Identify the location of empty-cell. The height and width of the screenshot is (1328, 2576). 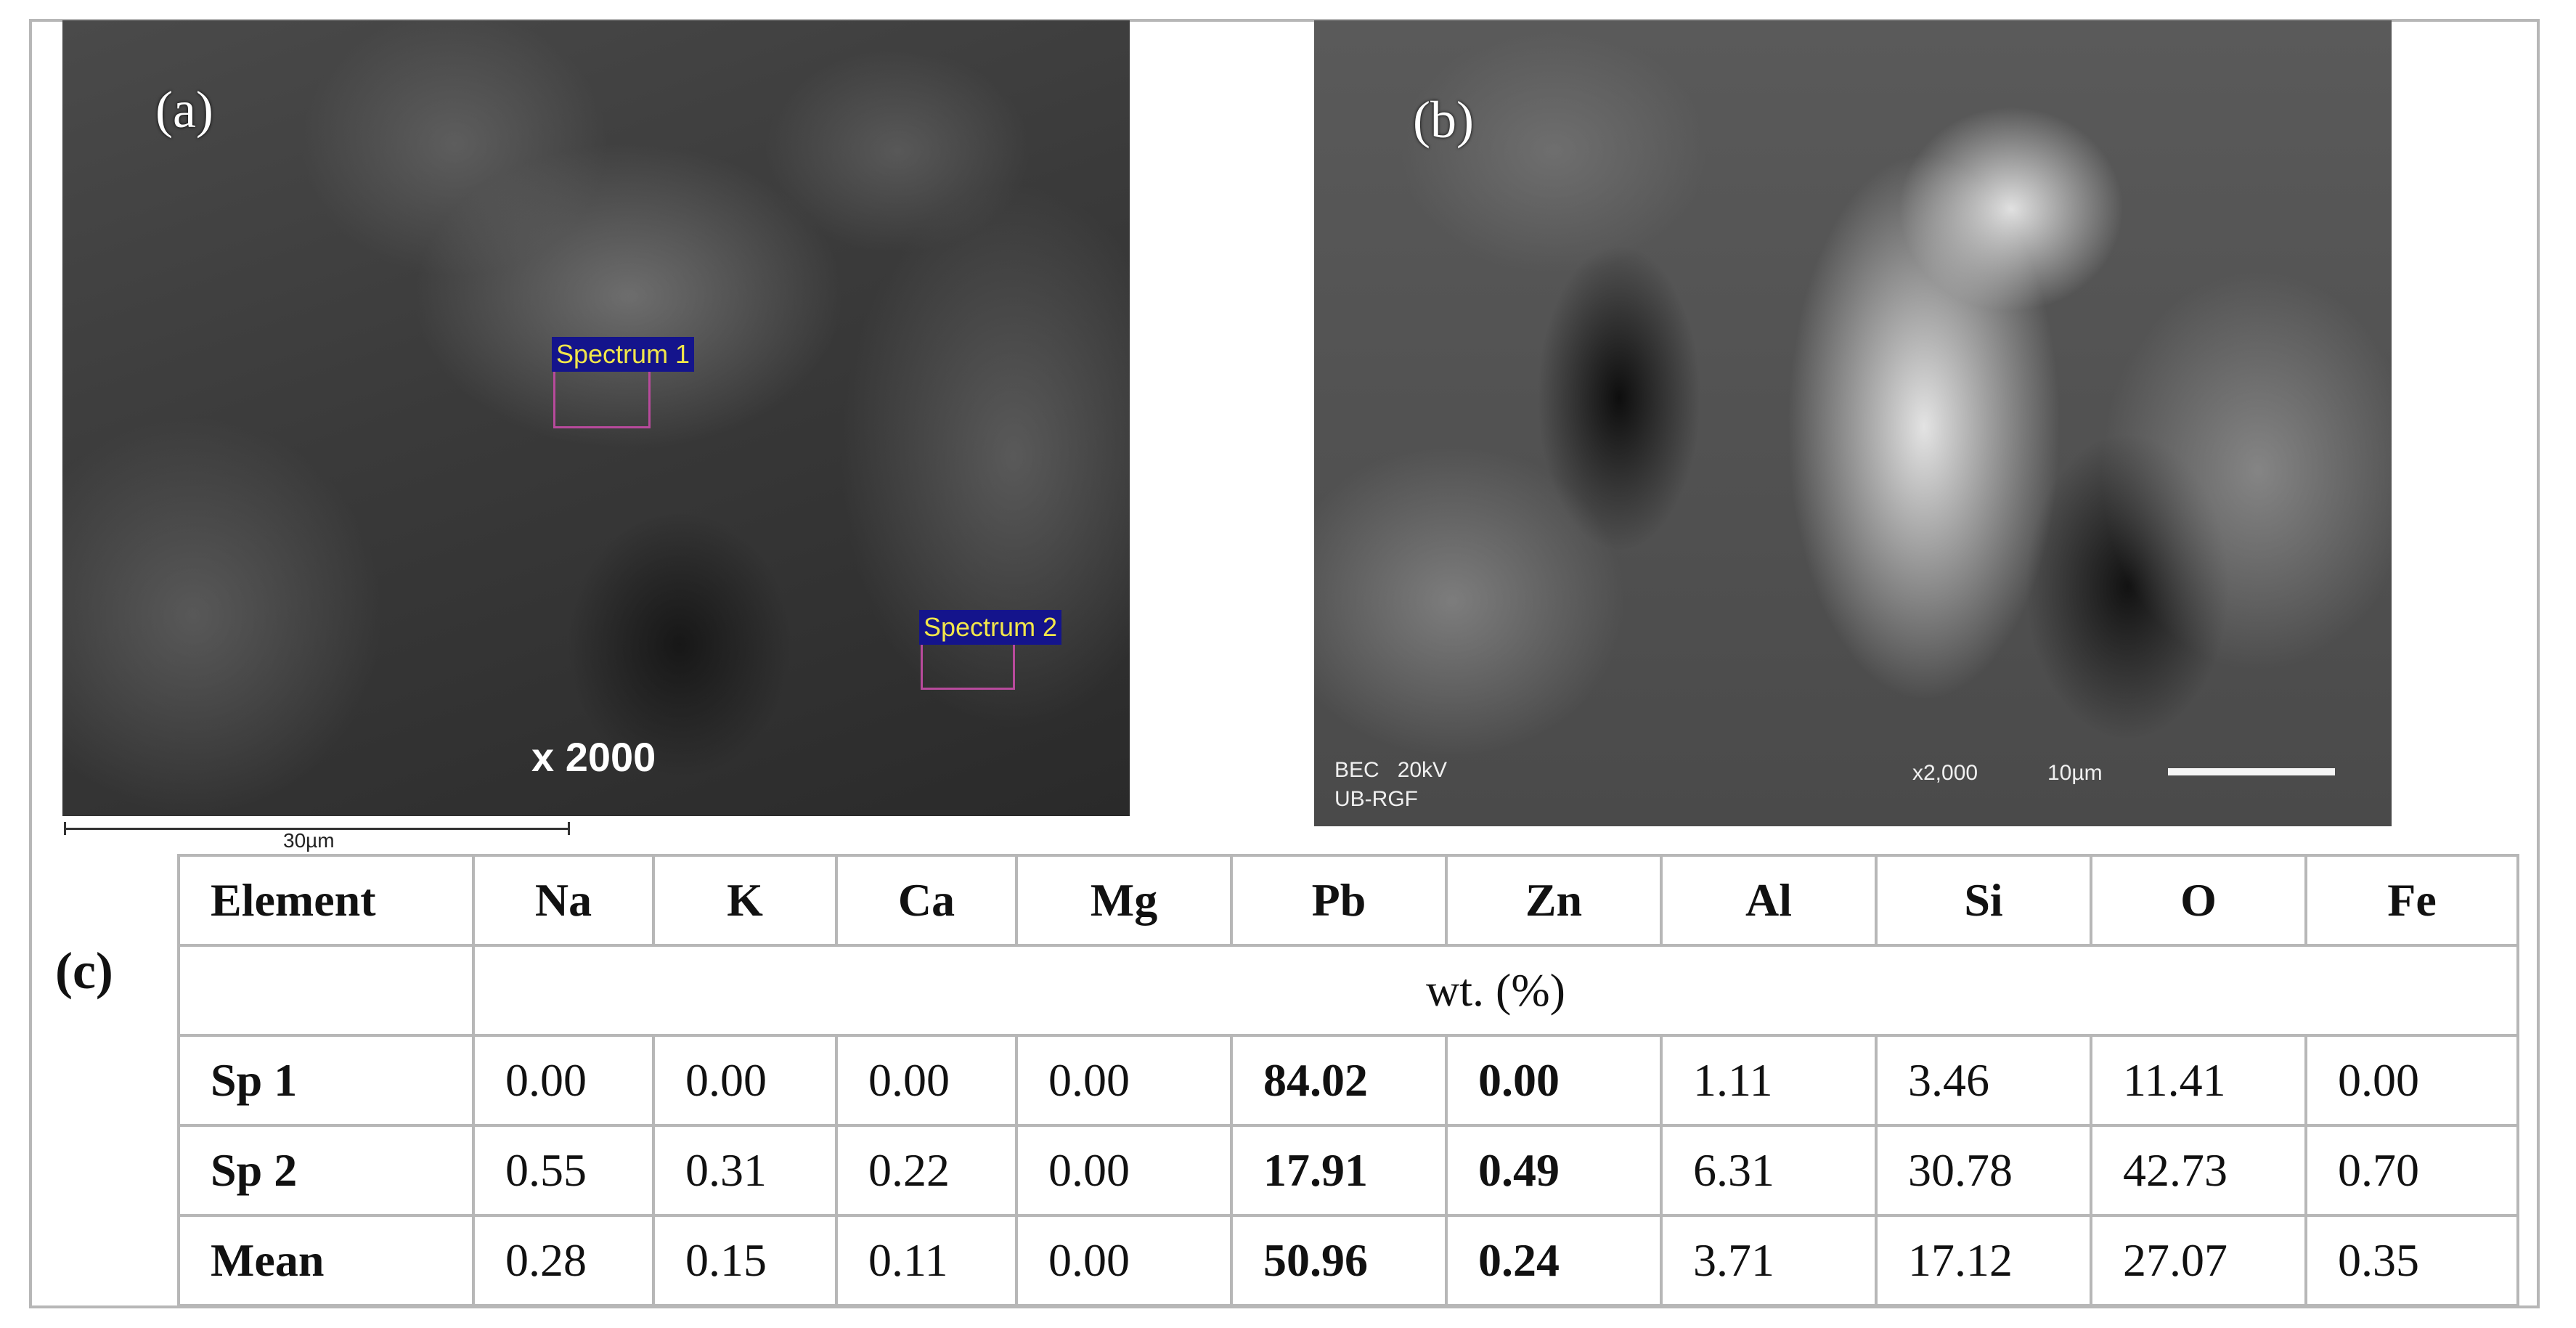
(326, 990).